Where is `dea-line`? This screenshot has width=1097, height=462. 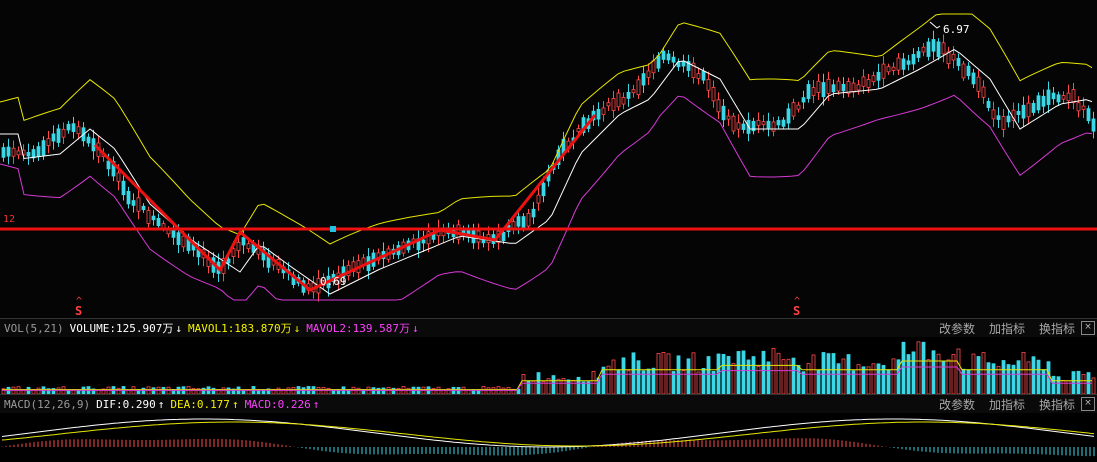
dea-line is located at coordinates (548, 434).